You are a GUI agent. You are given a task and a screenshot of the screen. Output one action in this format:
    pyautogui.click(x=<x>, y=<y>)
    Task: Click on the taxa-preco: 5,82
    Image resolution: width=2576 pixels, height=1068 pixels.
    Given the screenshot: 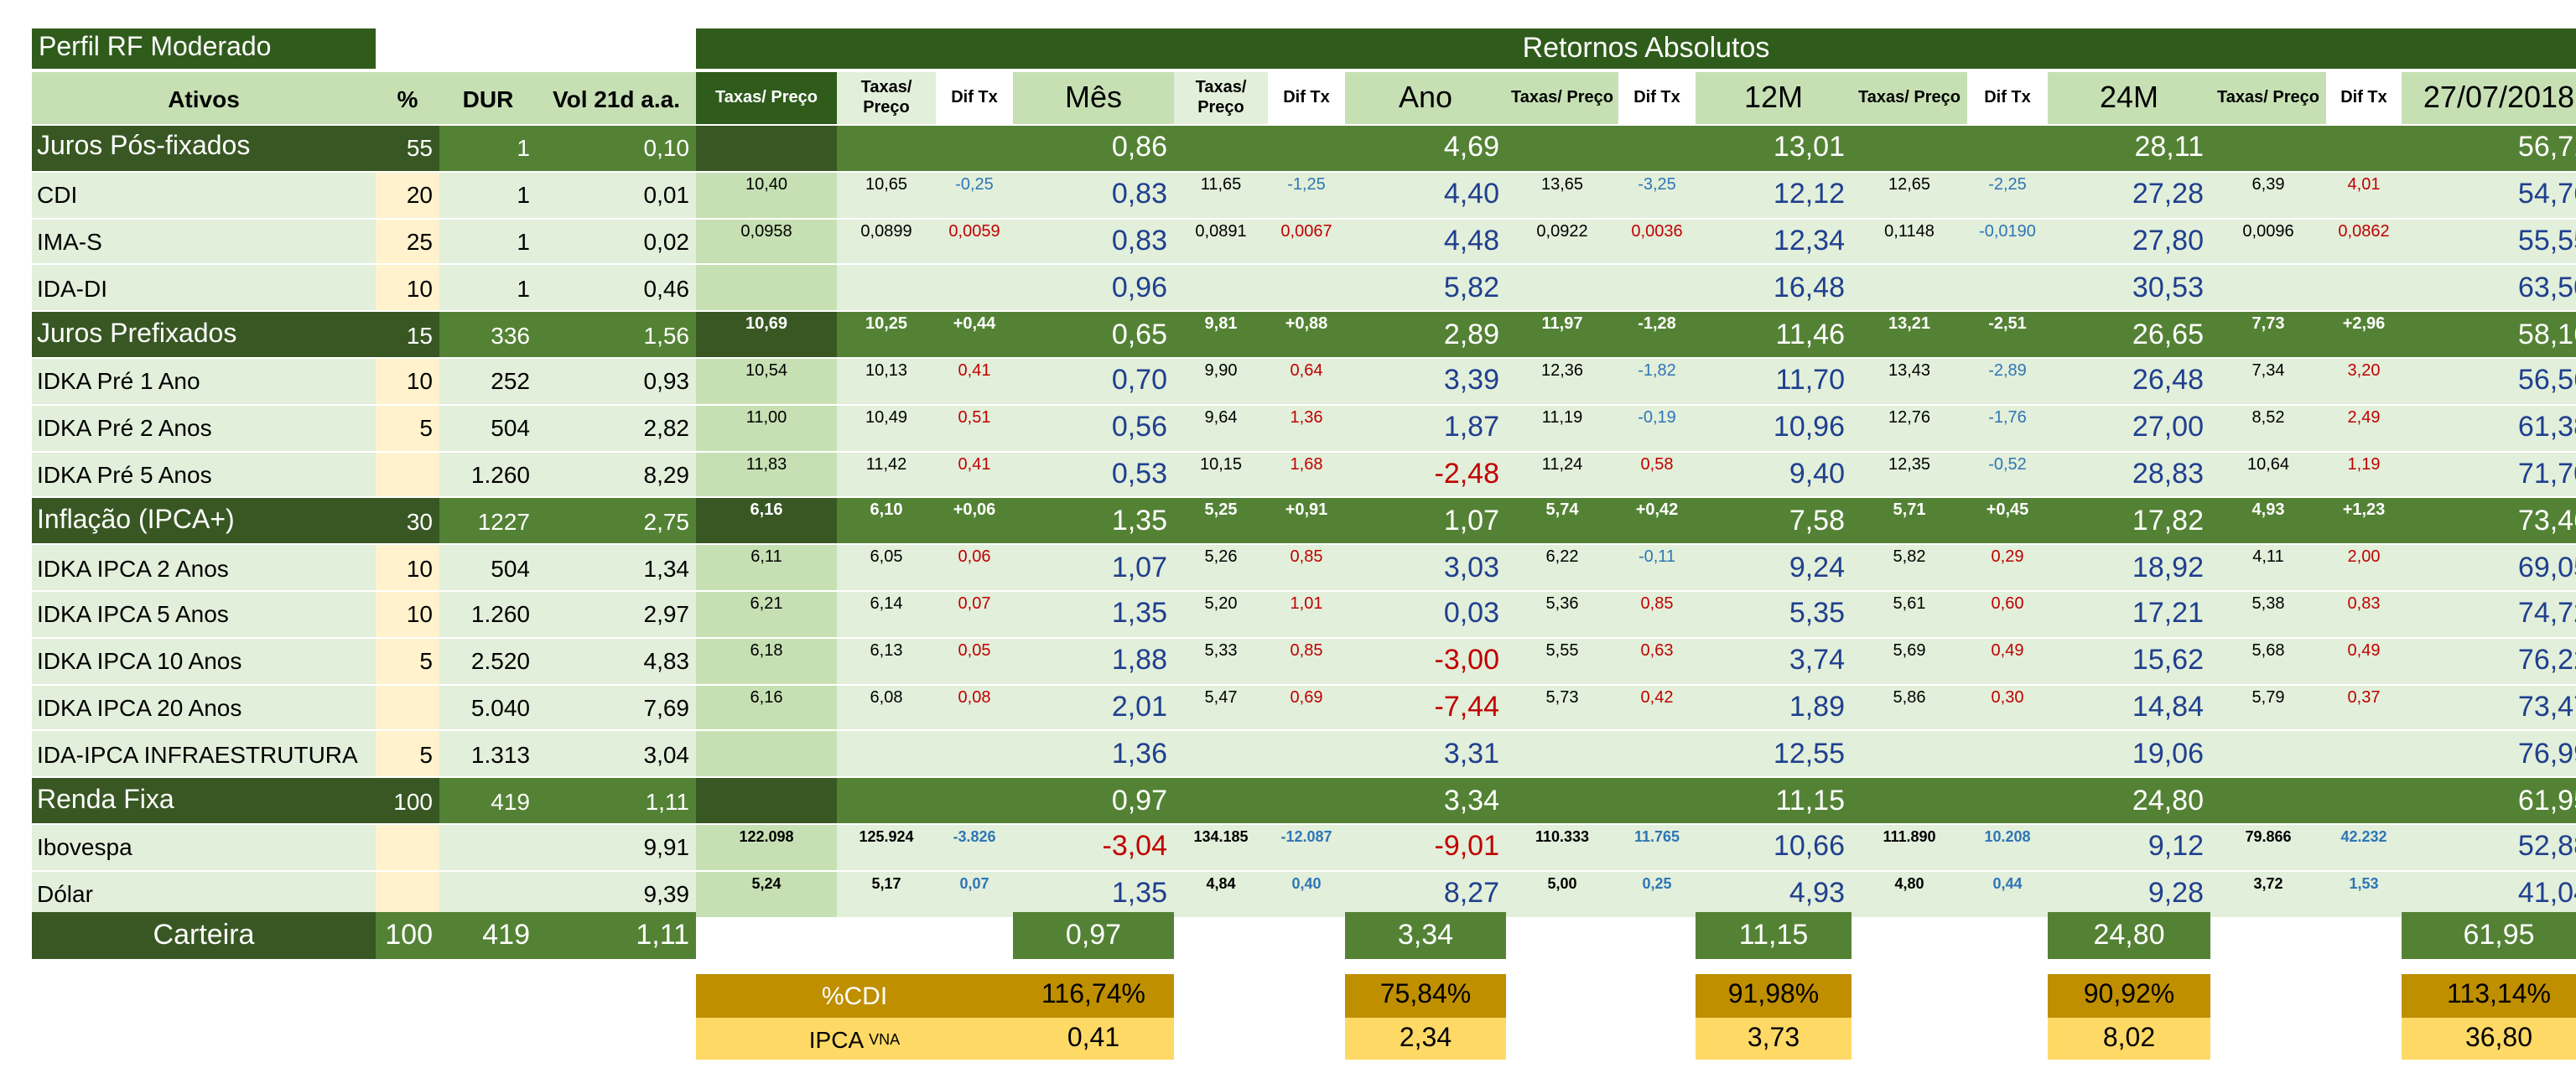 What is the action you would take?
    pyautogui.click(x=1909, y=558)
    